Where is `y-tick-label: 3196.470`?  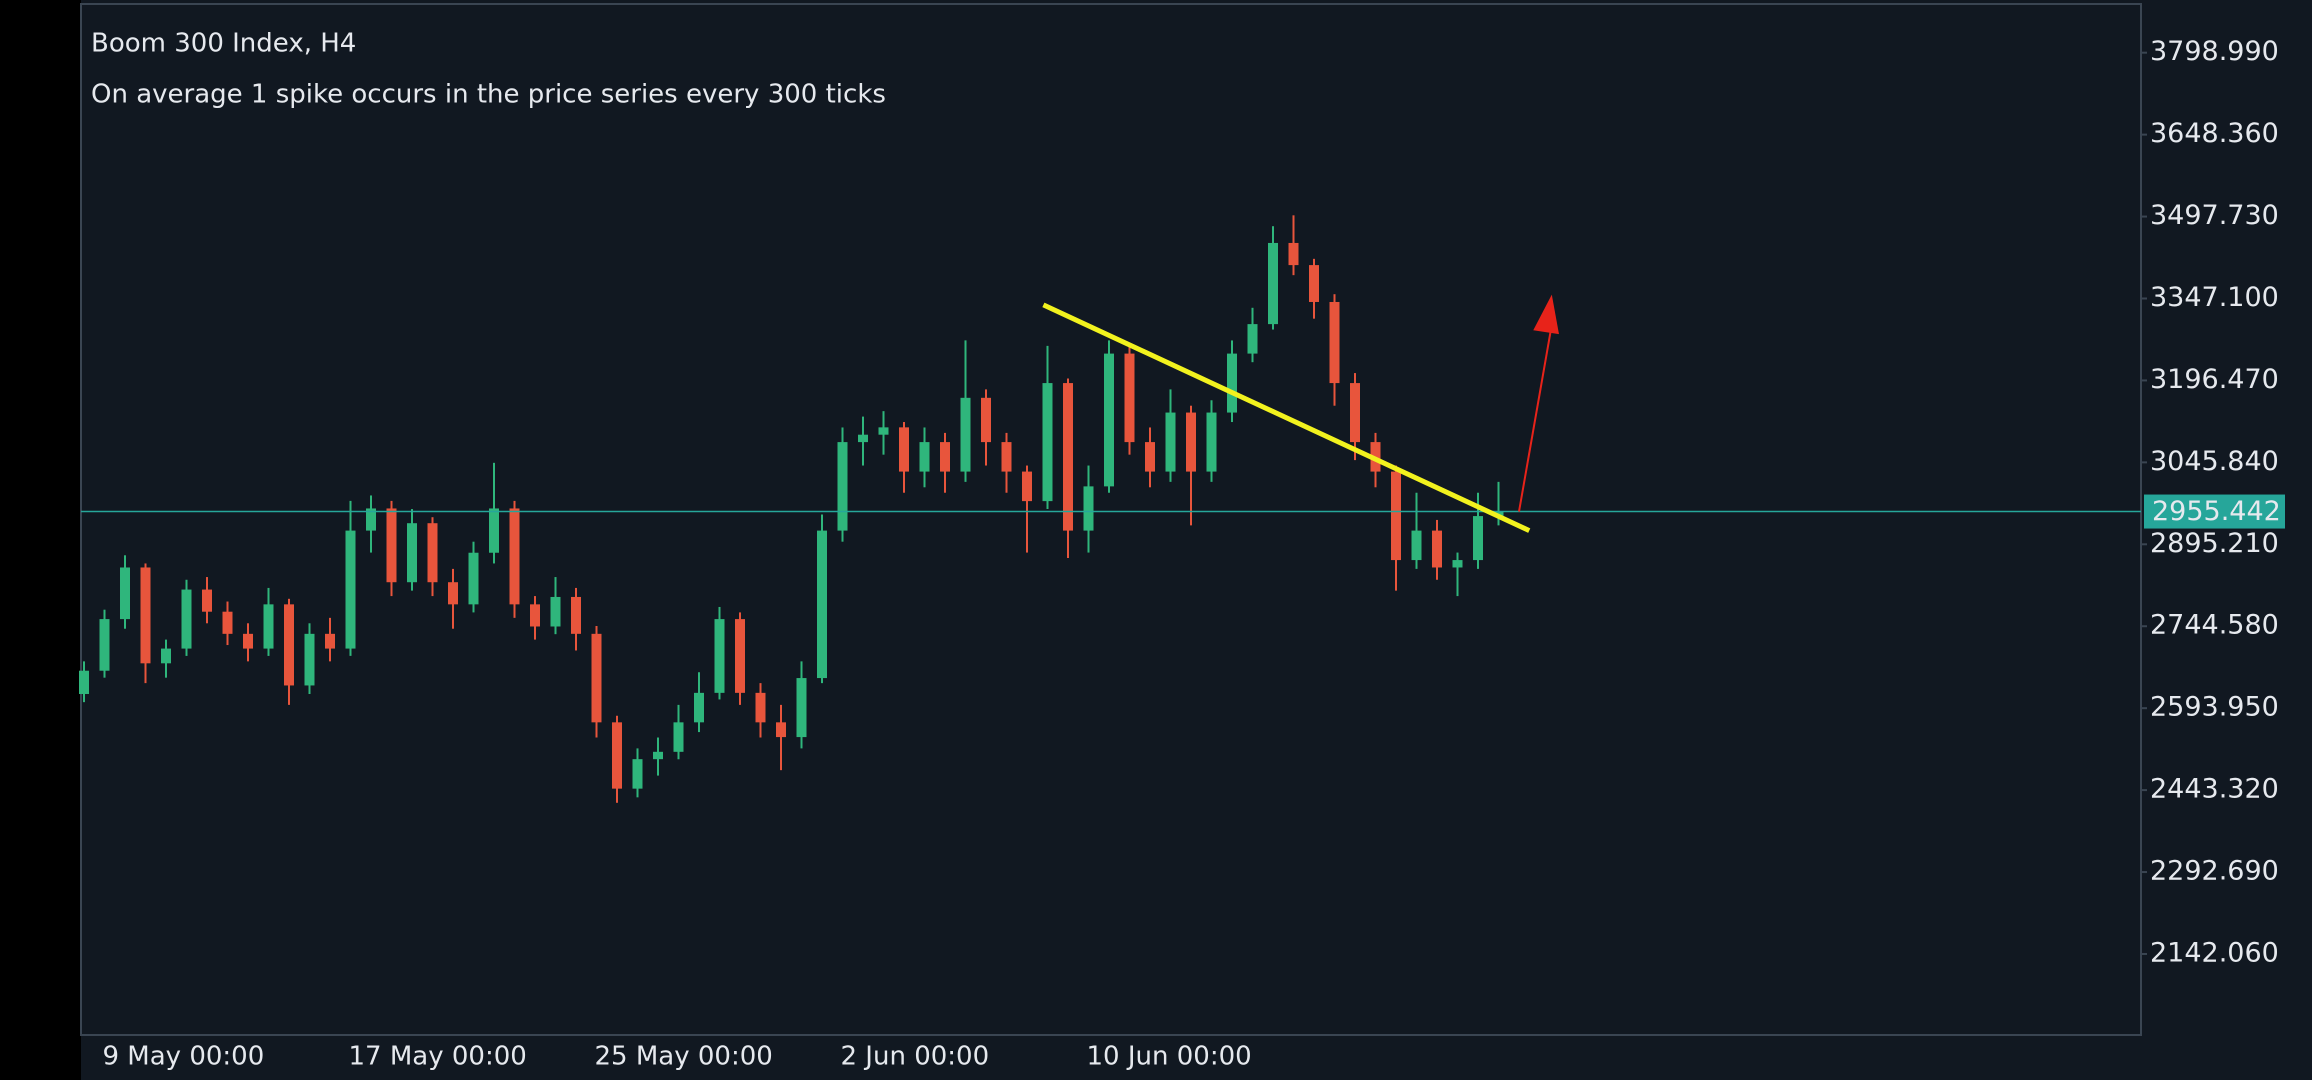 y-tick-label: 3196.470 is located at coordinates (2214, 379).